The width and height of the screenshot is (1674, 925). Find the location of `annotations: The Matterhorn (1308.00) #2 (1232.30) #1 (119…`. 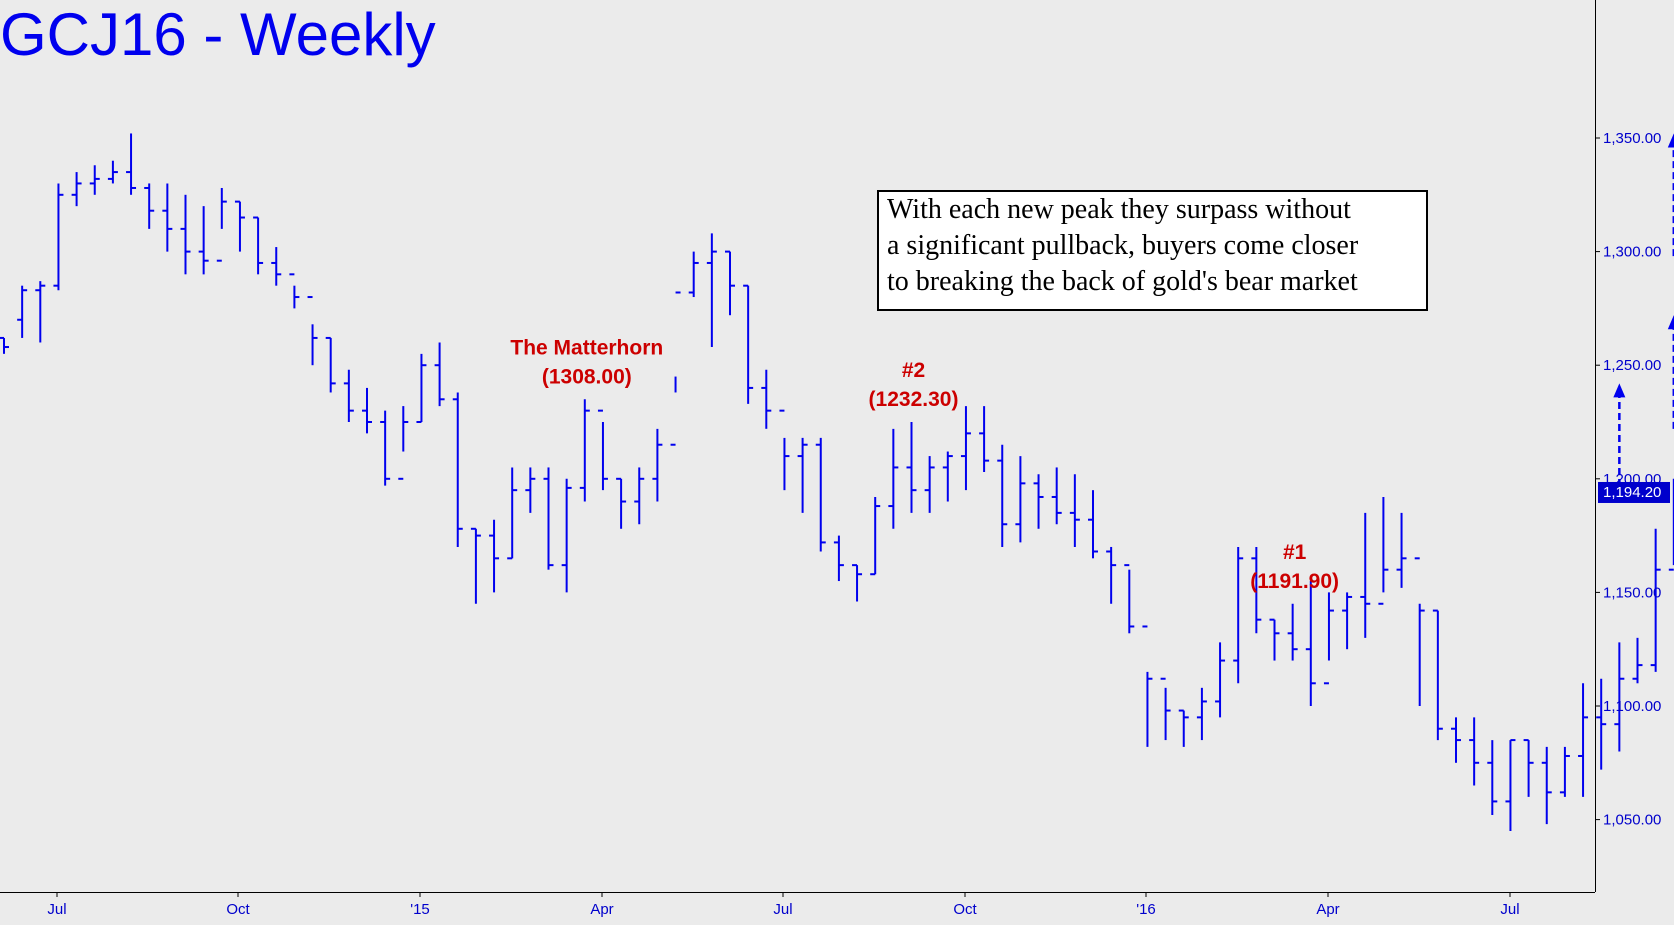

annotations: The Matterhorn (1308.00) #2 (1232.30) #1 (119… is located at coordinates (924, 464).